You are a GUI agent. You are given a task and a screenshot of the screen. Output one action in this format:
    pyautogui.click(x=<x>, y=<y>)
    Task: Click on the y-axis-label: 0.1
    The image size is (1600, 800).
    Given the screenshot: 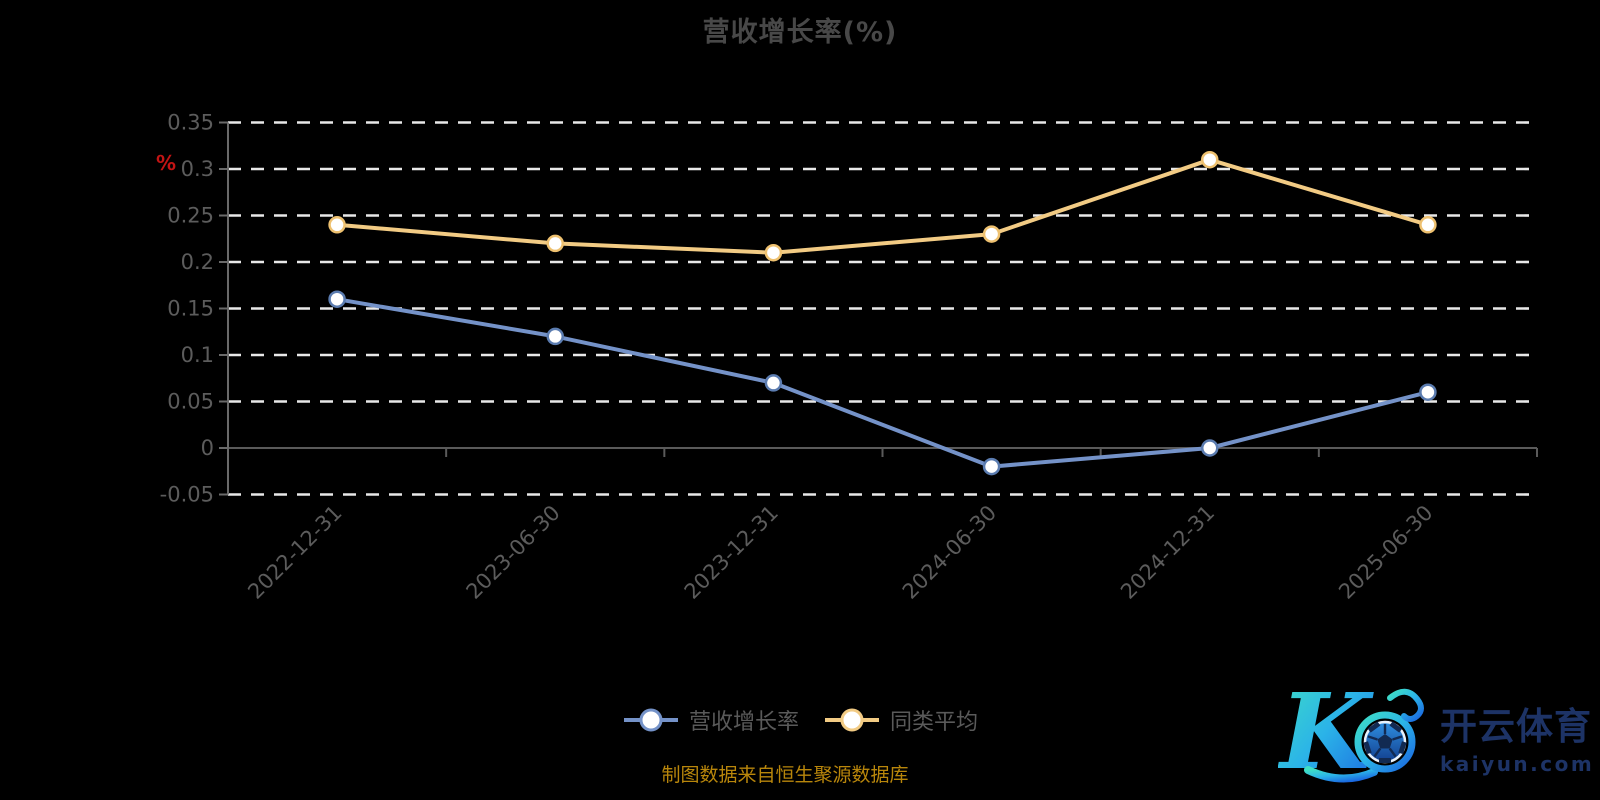 What is the action you would take?
    pyautogui.click(x=197, y=355)
    